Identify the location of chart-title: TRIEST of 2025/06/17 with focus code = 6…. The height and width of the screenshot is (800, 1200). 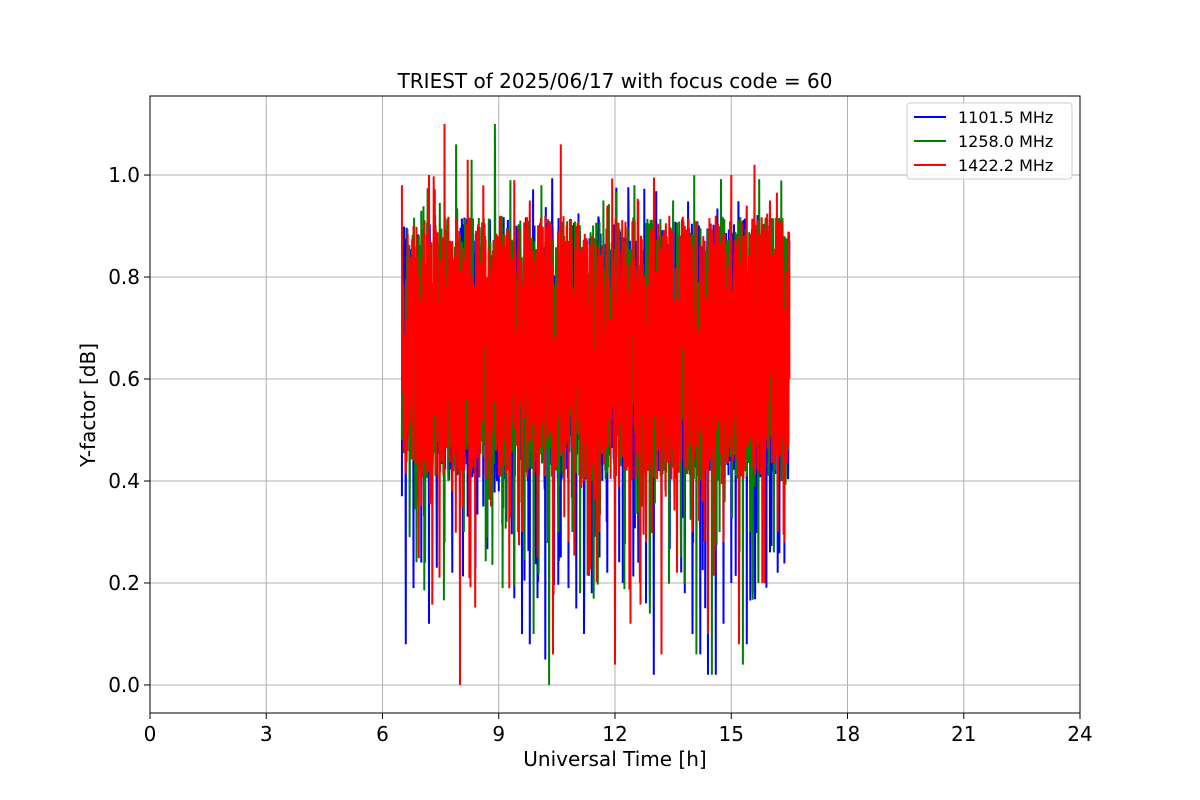
(615, 81).